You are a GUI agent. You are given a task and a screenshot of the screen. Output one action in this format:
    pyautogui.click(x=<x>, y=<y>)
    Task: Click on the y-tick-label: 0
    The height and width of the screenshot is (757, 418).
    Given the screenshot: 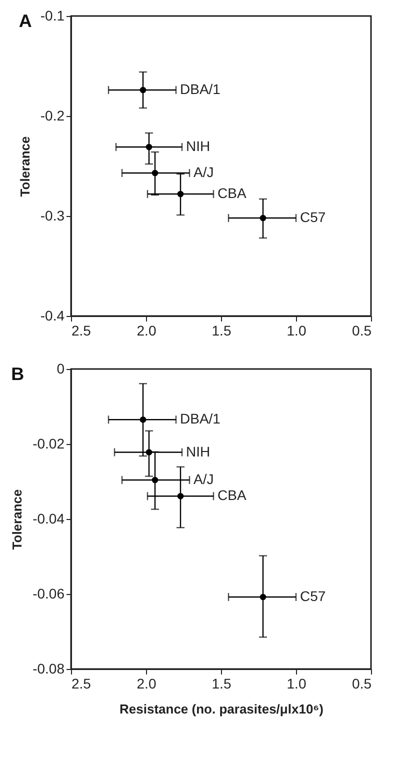 What is the action you would take?
    pyautogui.click(x=60, y=368)
    